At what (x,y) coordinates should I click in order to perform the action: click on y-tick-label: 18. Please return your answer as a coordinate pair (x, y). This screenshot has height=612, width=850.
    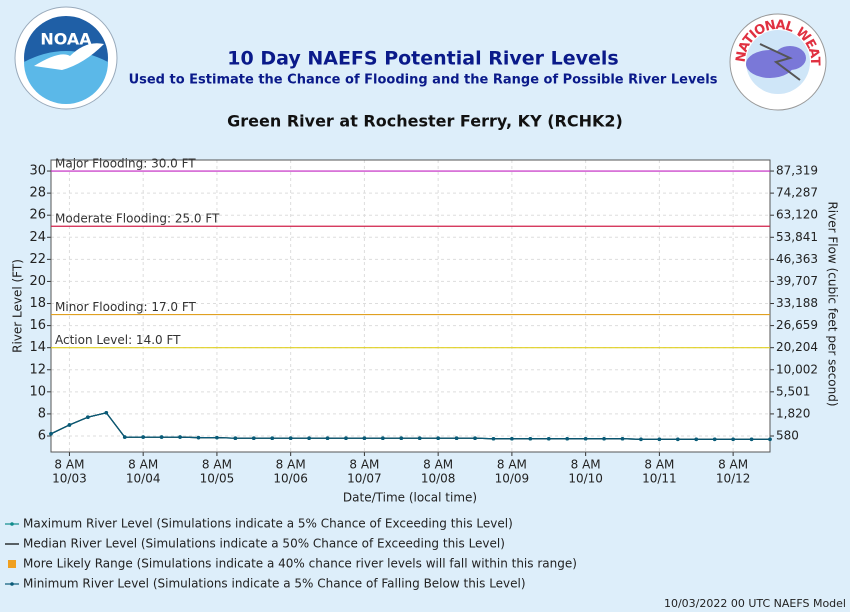
    Looking at the image, I should click on (37, 303).